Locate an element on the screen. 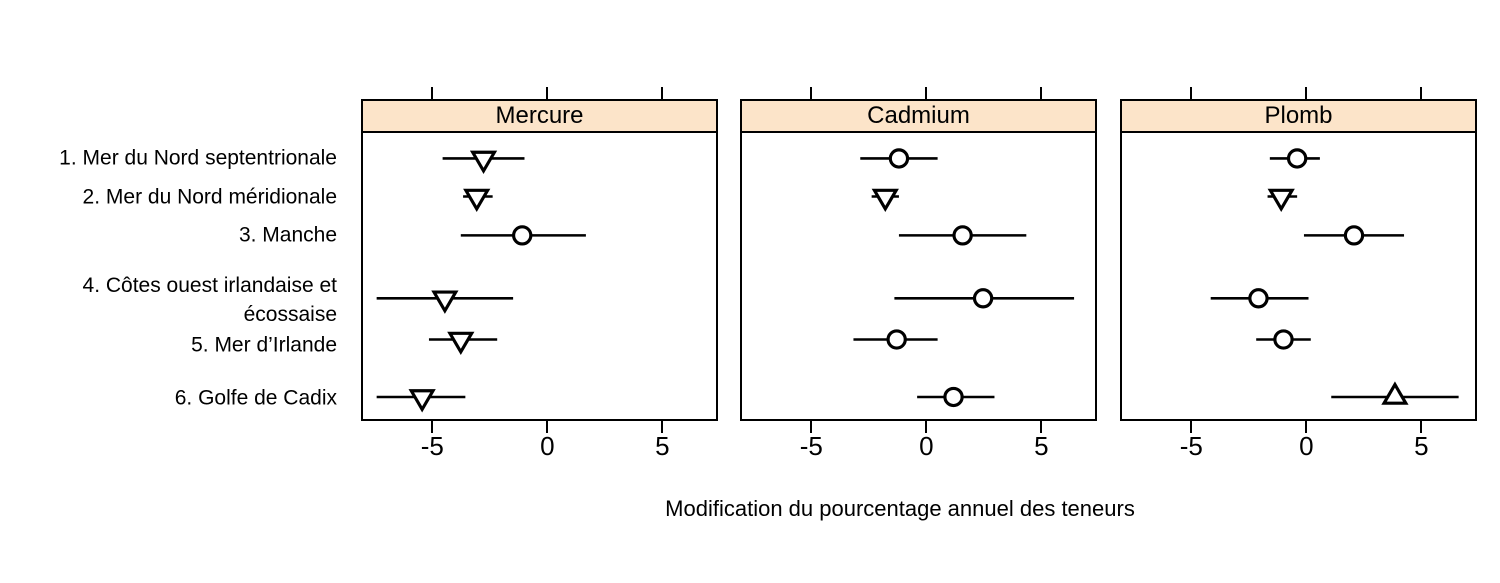 This screenshot has width=1500, height=583. category-label-mer-d-irlande: 5. Mer d’Irlande is located at coordinates (264, 345).